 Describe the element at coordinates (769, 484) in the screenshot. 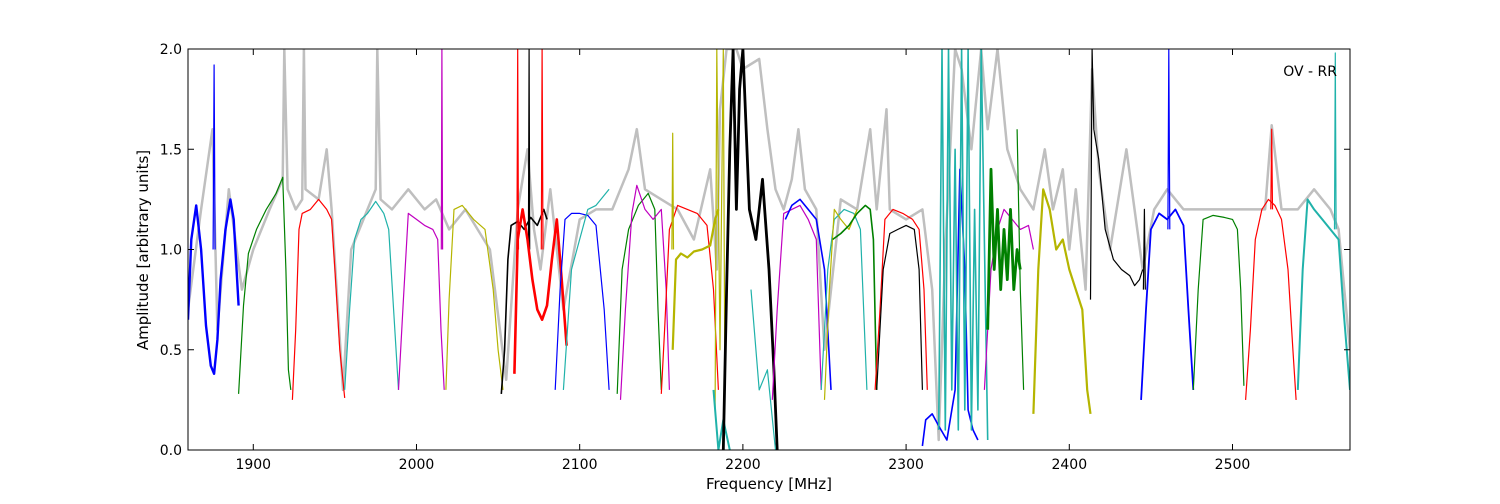

I see `x-axis-label: Frequency [MHz]` at that location.